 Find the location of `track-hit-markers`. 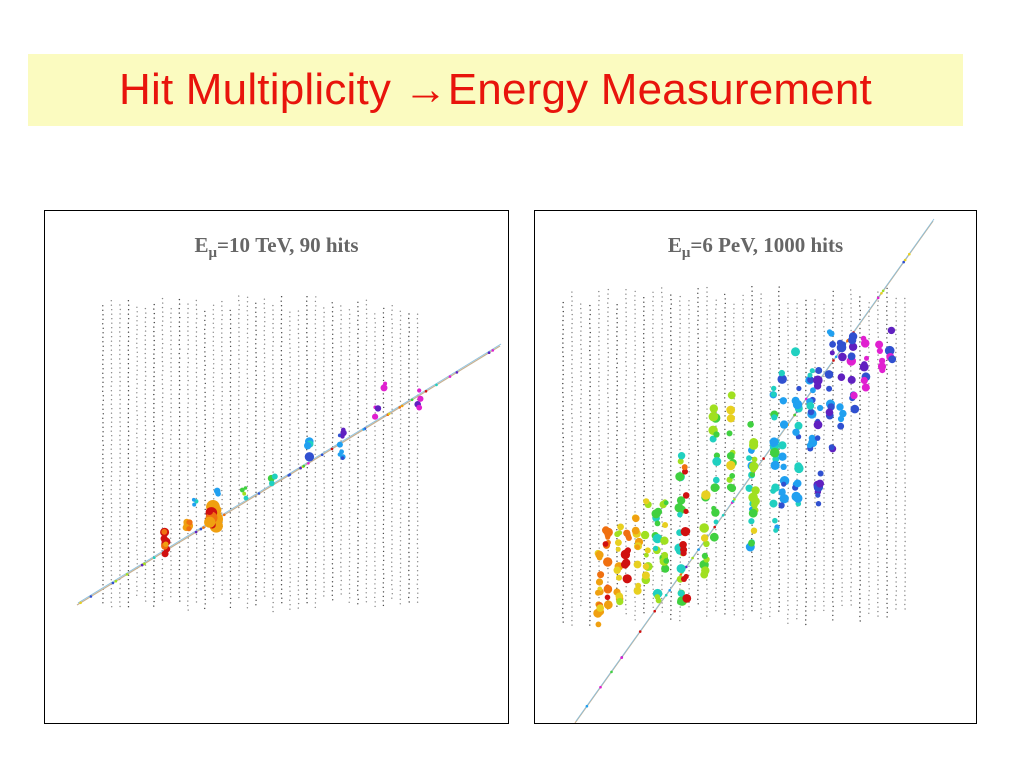

track-hit-markers is located at coordinates (287, 477).